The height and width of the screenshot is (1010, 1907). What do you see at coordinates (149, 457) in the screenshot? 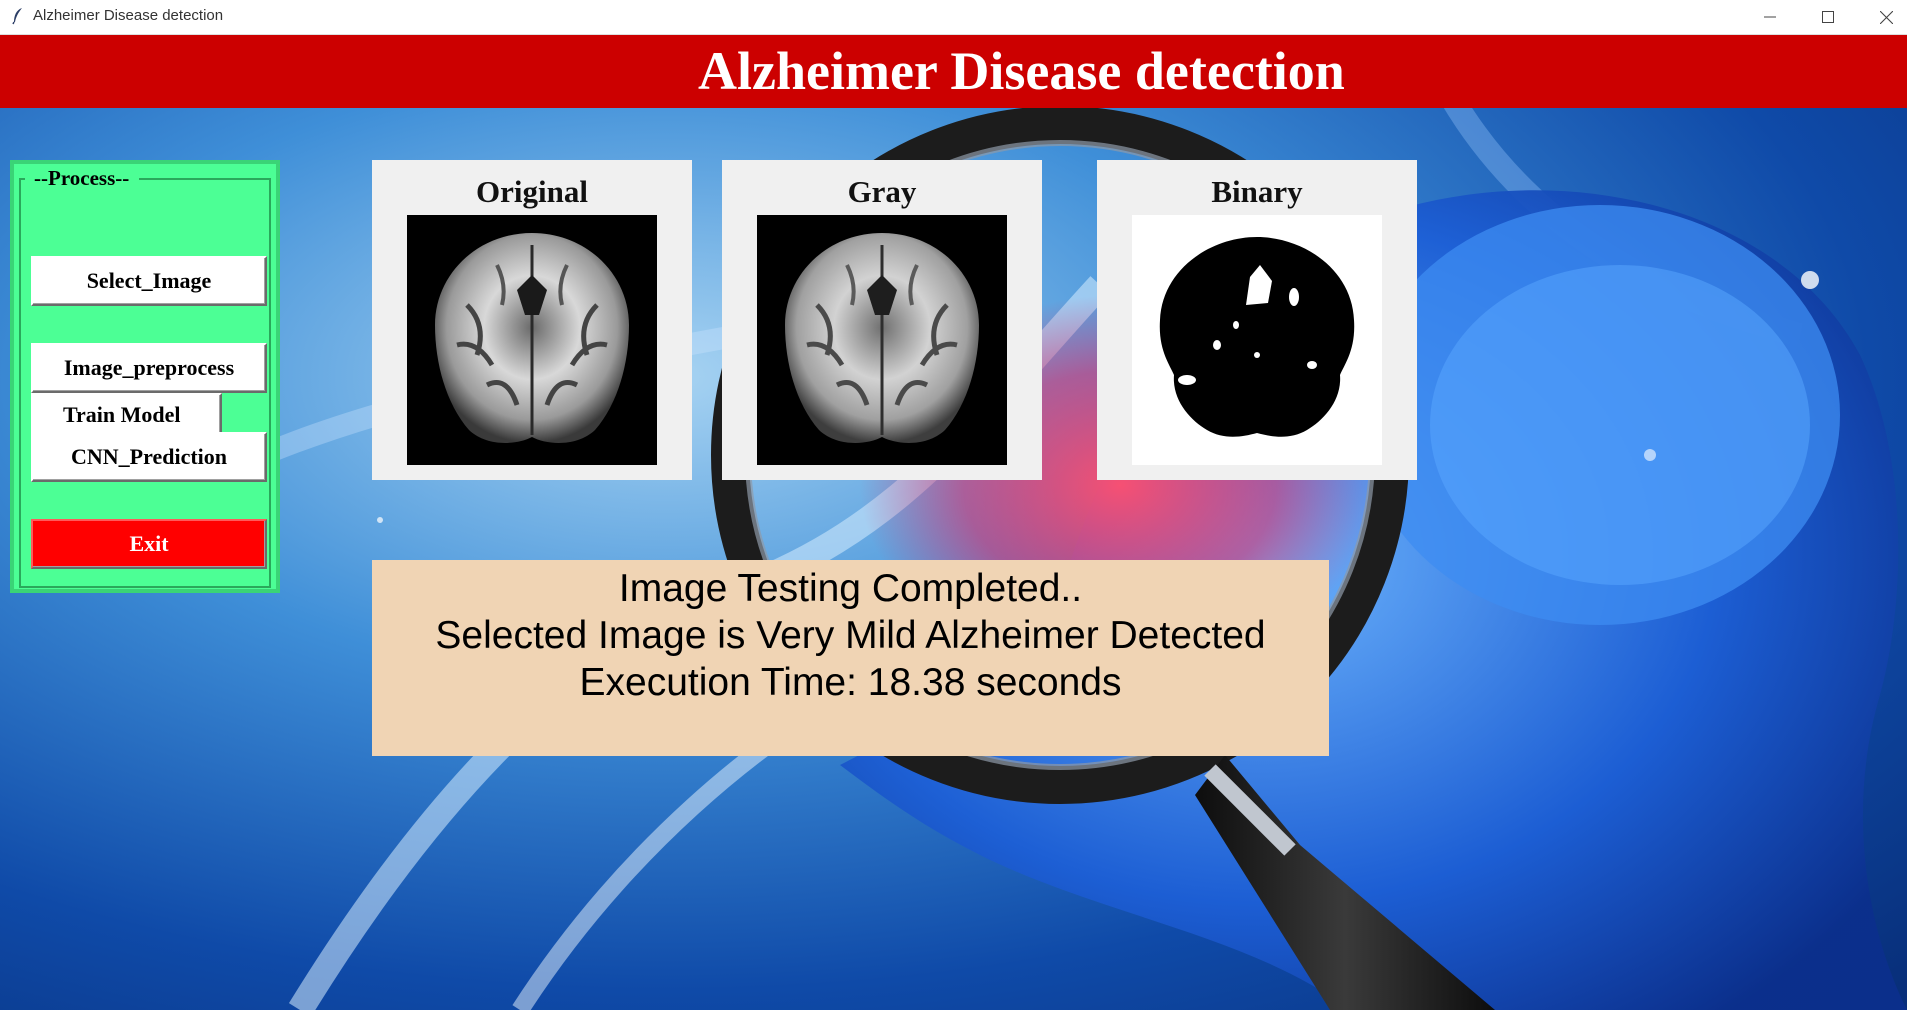
I see `cnn-prediction-button: CNN_Prediction` at bounding box center [149, 457].